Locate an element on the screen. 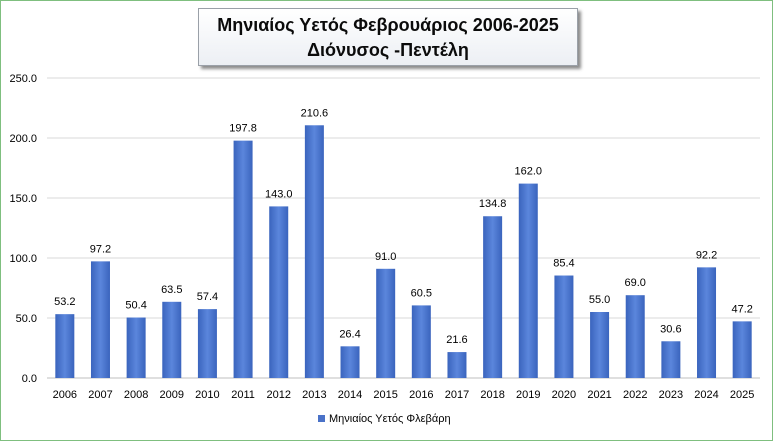 The width and height of the screenshot is (773, 441). x-tick-label: 2016 is located at coordinates (421, 395).